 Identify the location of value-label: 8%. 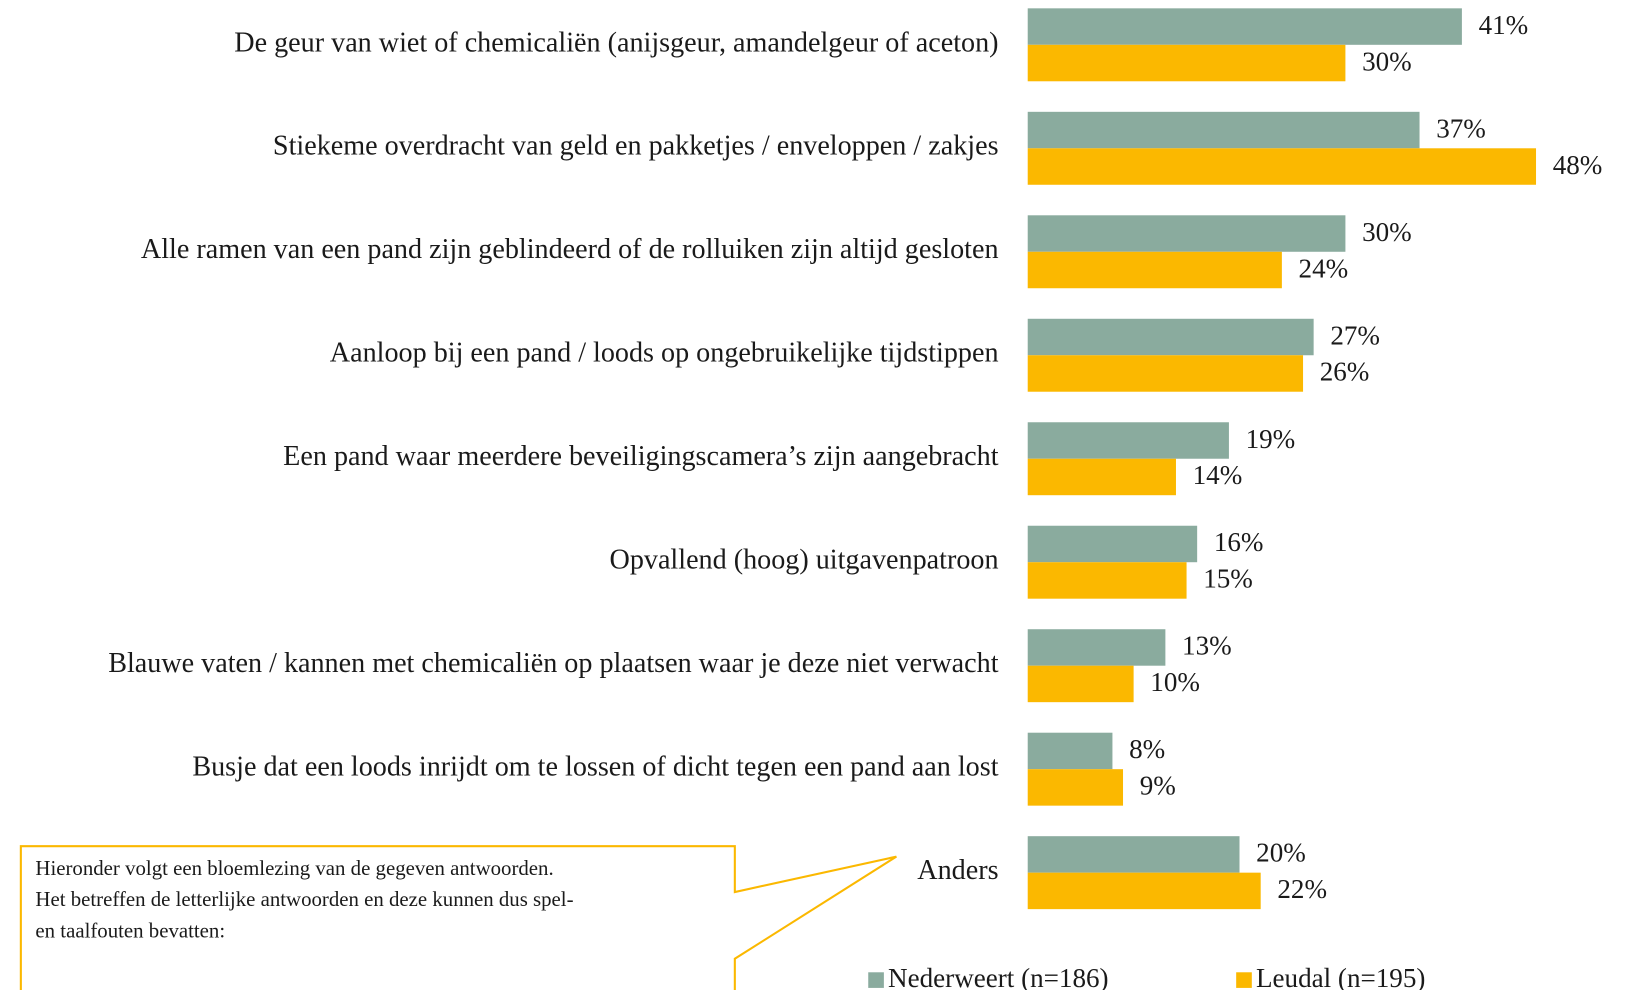
(1147, 749).